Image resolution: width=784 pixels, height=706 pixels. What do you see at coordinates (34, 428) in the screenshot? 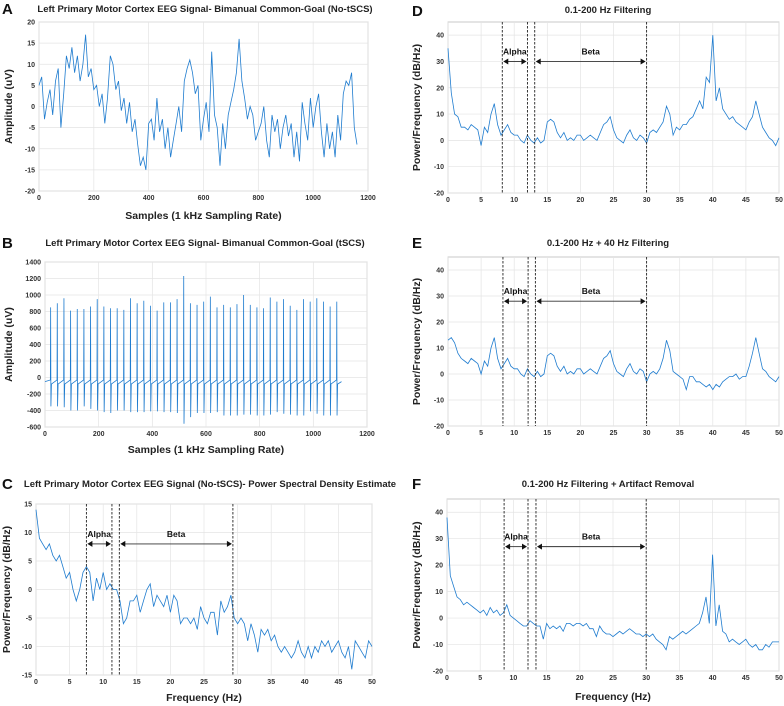
I see `y-tick-label: -600` at bounding box center [34, 428].